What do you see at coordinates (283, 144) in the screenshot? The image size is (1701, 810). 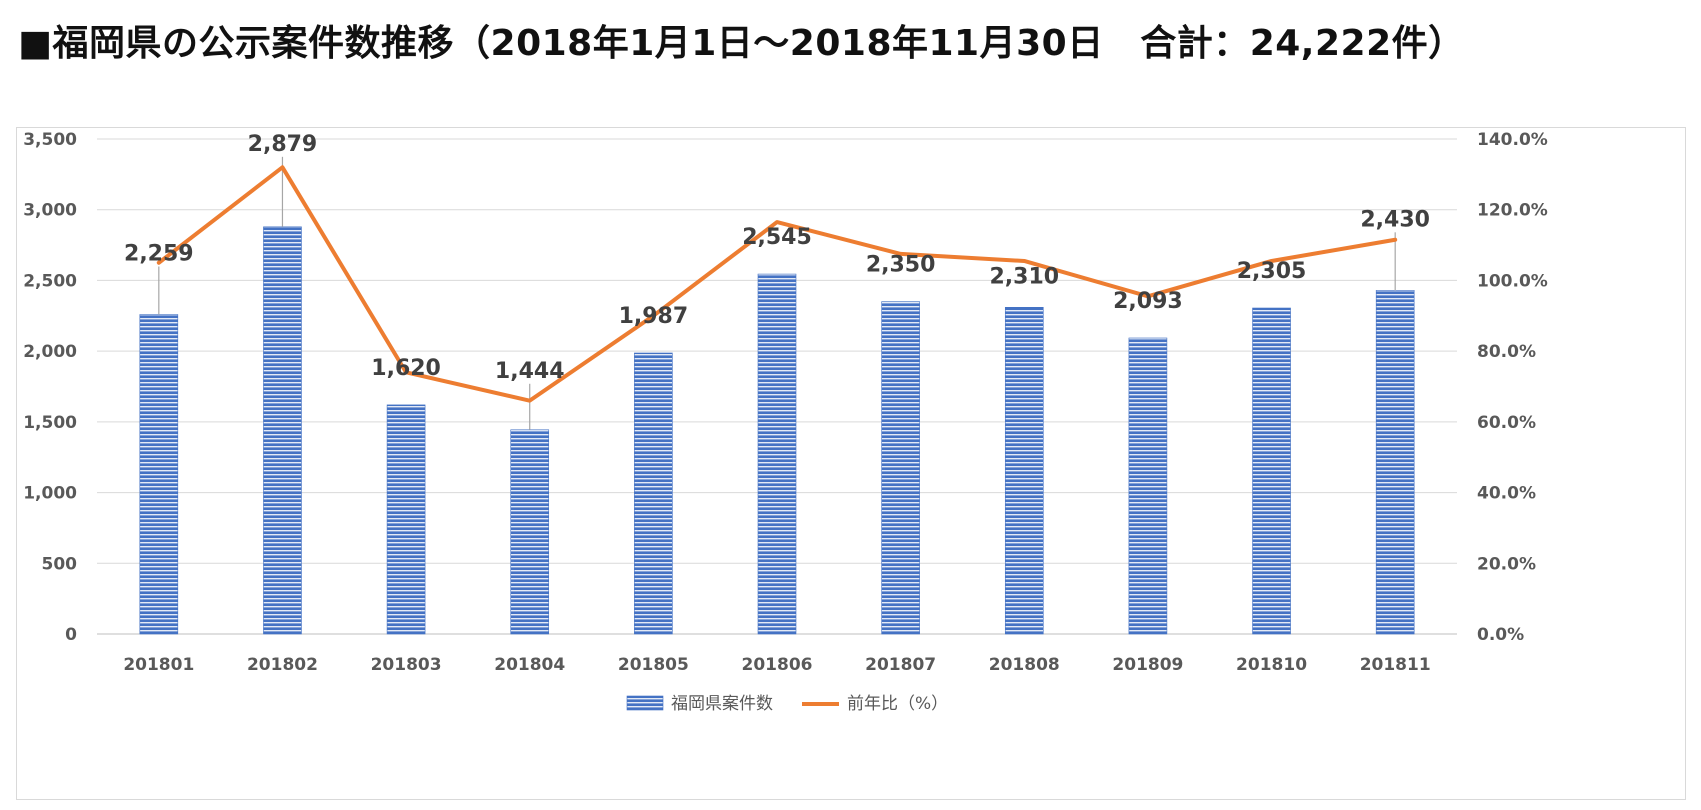 I see `data-label: 2,879` at bounding box center [283, 144].